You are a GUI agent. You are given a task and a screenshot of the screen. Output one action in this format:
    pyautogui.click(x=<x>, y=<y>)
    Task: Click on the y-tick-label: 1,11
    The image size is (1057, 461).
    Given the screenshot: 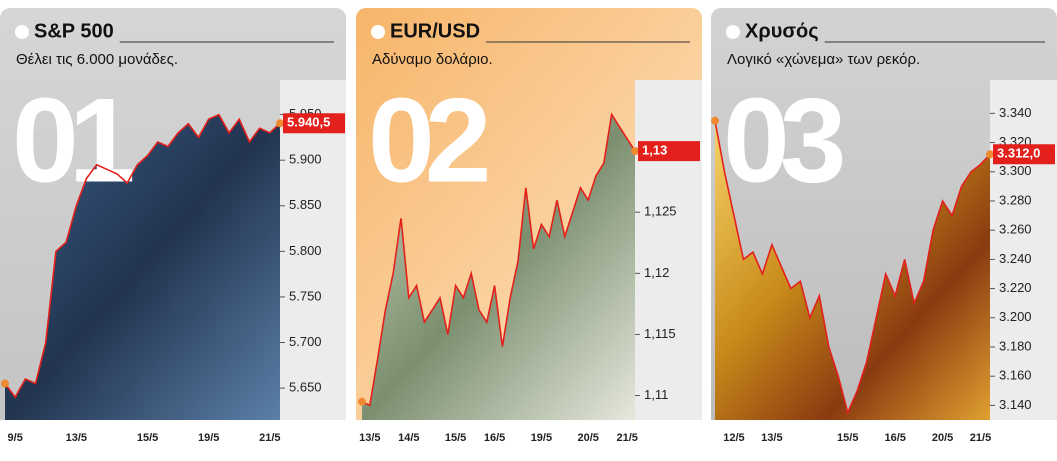 What is the action you would take?
    pyautogui.click(x=656, y=394)
    